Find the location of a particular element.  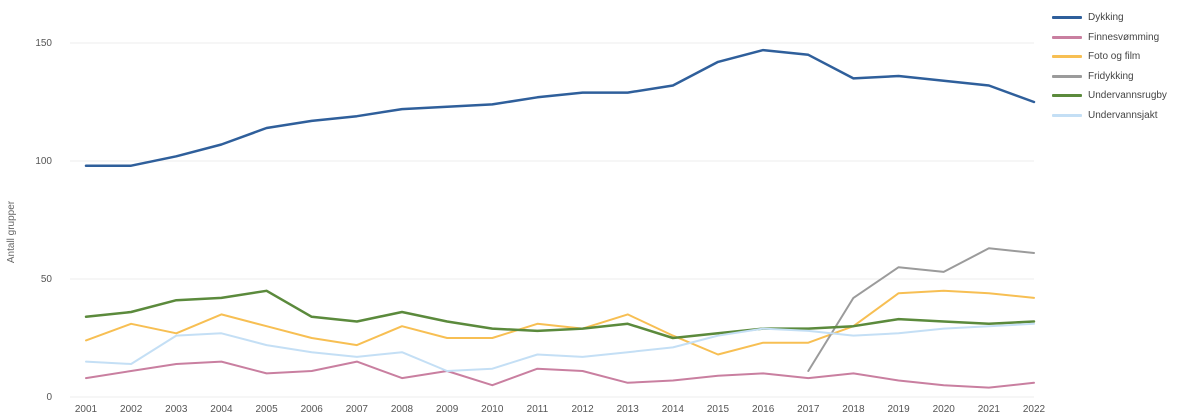

legend-label: Dykking is located at coordinates (1106, 18).